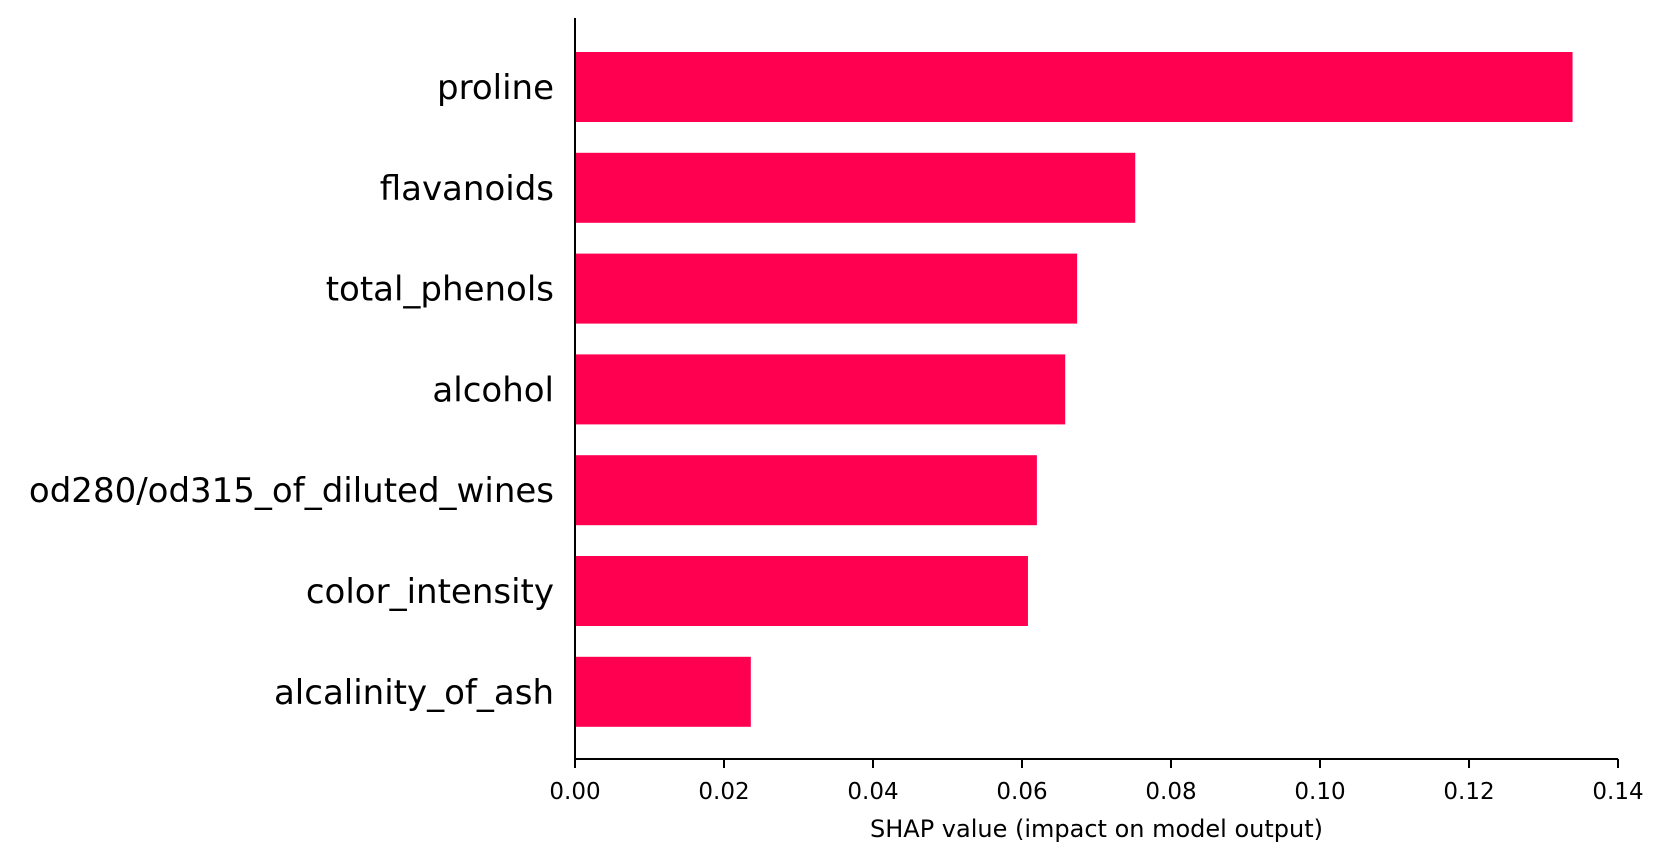 The height and width of the screenshot is (858, 1657). I want to click on category-label: flavanoids, so click(467, 189).